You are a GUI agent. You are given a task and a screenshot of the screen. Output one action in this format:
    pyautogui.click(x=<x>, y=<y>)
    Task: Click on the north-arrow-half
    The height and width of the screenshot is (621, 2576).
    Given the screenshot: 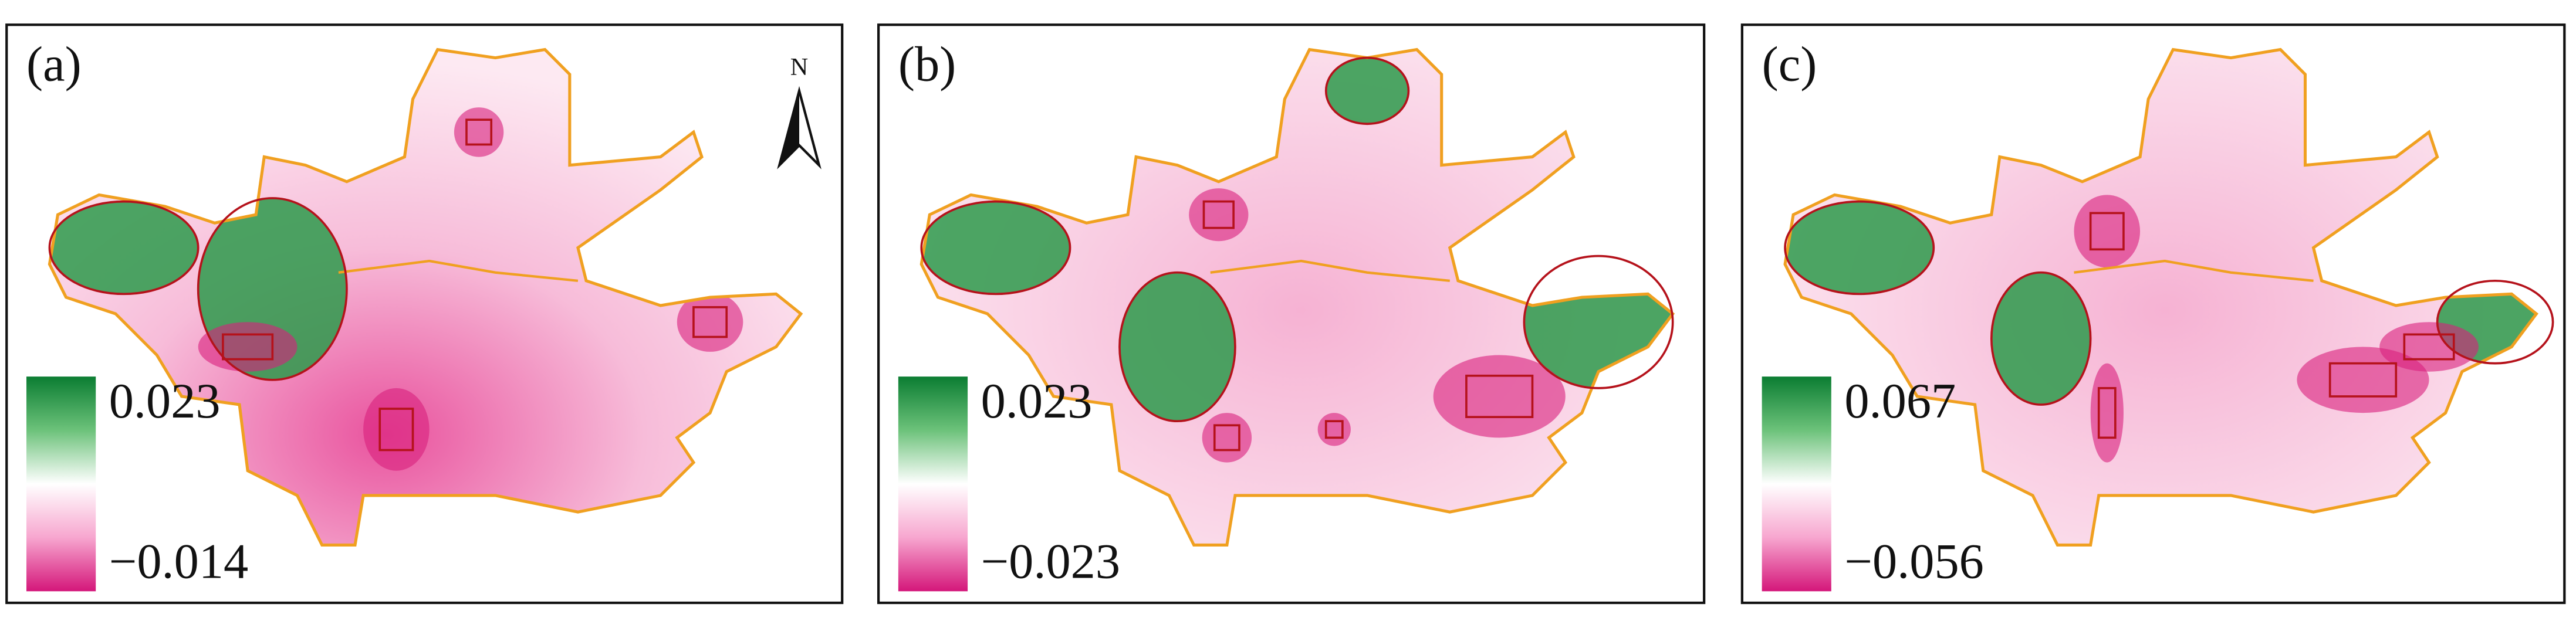 What is the action you would take?
    pyautogui.click(x=789, y=128)
    